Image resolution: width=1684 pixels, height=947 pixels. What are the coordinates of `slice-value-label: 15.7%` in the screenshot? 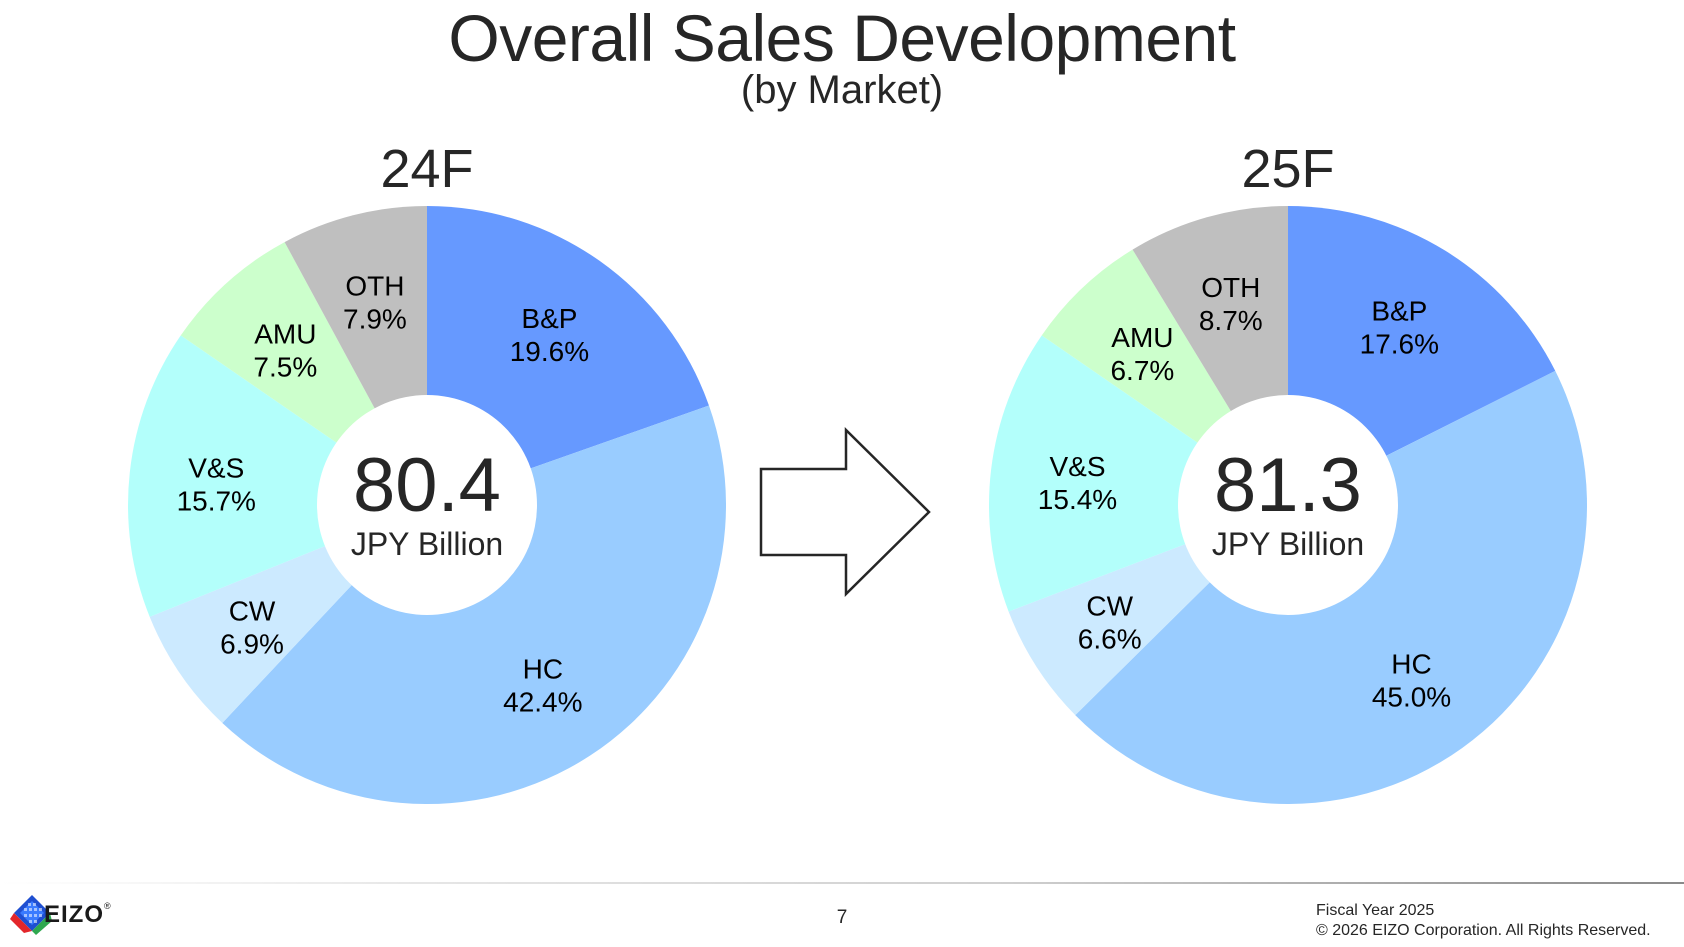 It's located at (216, 501).